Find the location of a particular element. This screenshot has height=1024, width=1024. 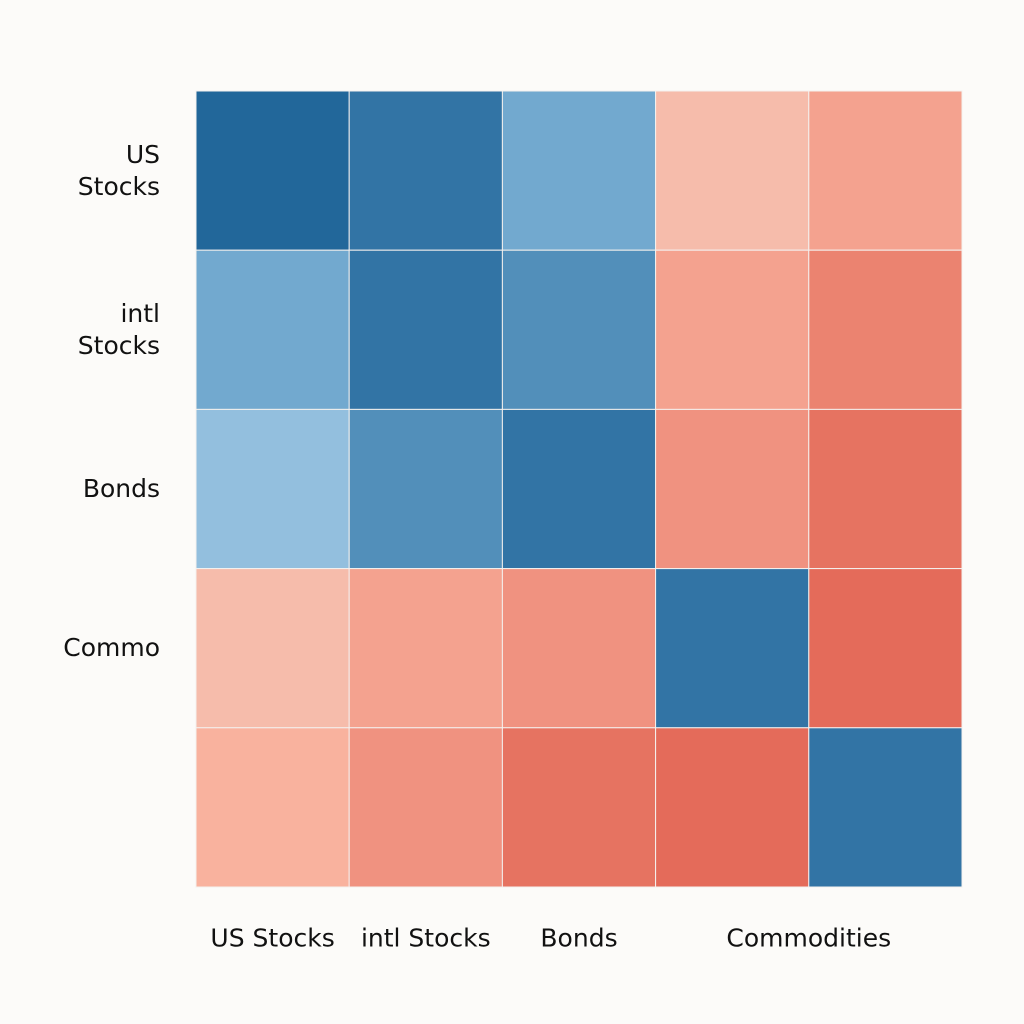

y-tick-label: Commo is located at coordinates (111, 648).